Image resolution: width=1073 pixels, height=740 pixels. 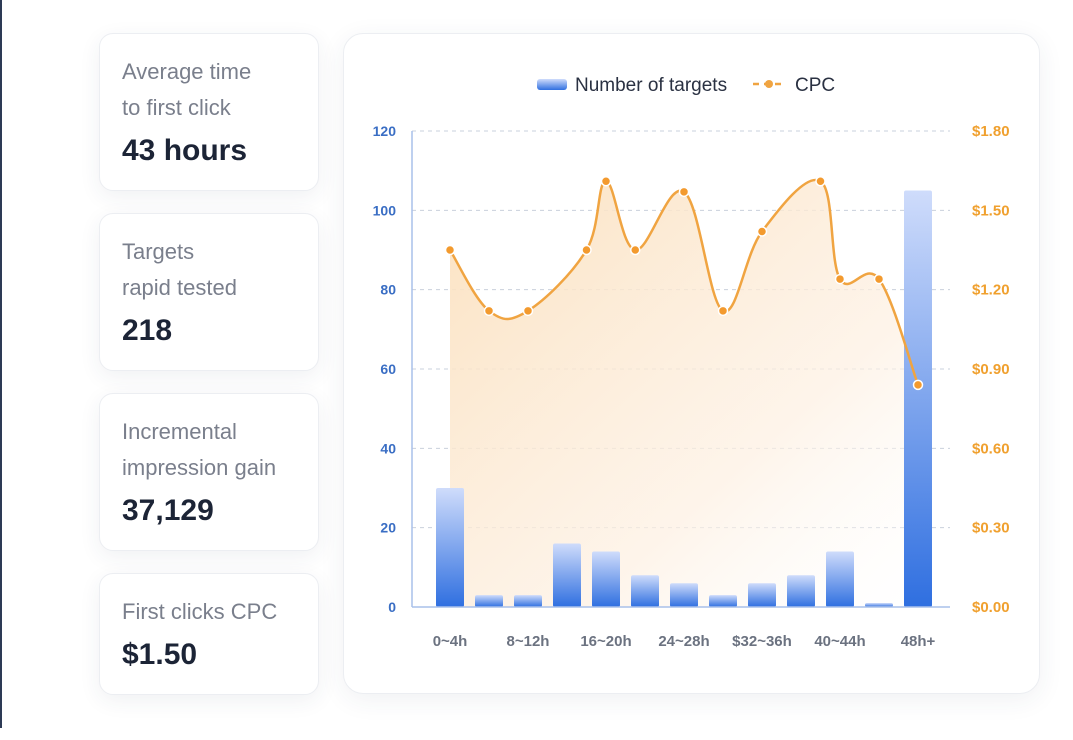 I want to click on stat-value: 37,129, so click(x=168, y=510).